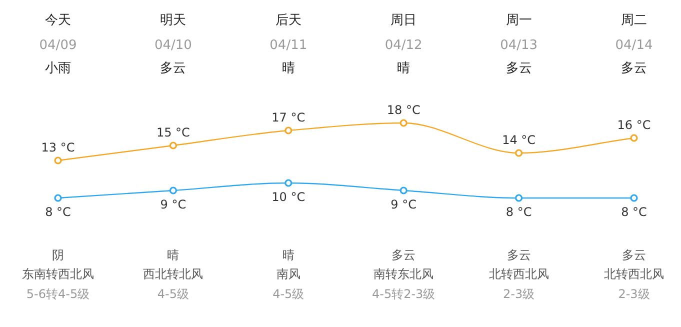  Describe the element at coordinates (58, 274) in the screenshot. I see `text: 东南转西北风` at that location.